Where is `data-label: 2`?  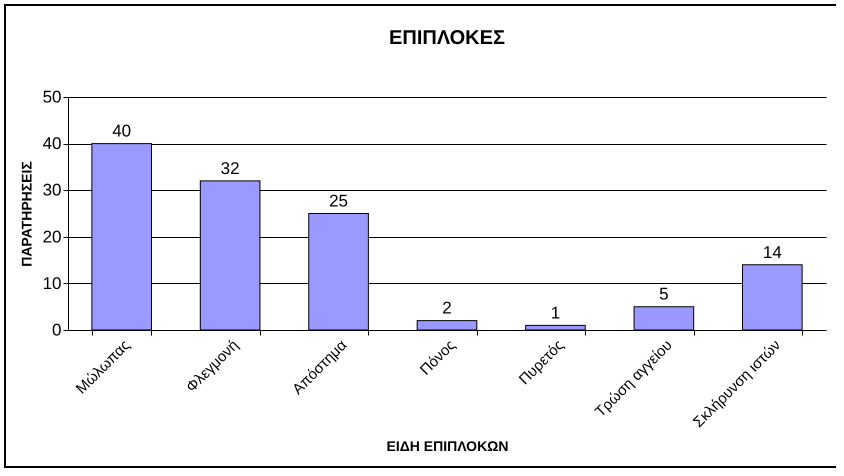
data-label: 2 is located at coordinates (447, 308).